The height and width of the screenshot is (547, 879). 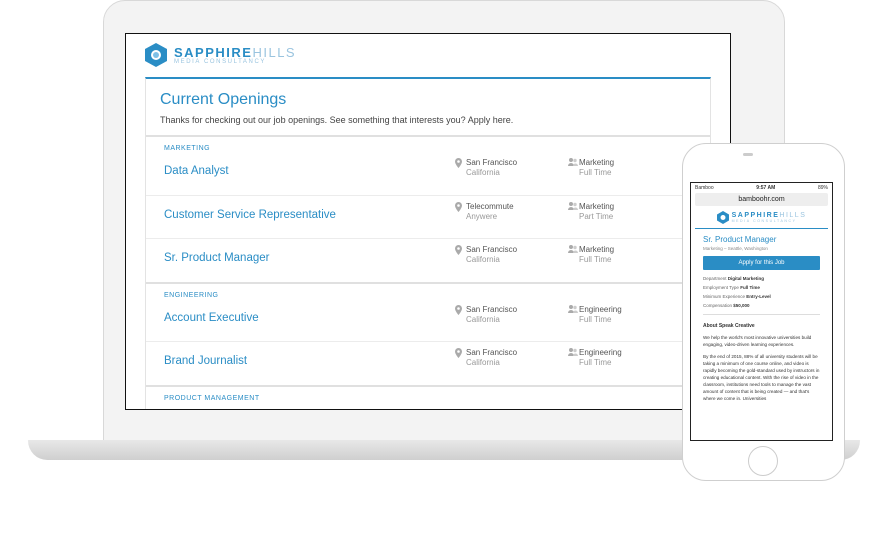 I want to click on apply-button: Apply for this Job, so click(x=761, y=263).